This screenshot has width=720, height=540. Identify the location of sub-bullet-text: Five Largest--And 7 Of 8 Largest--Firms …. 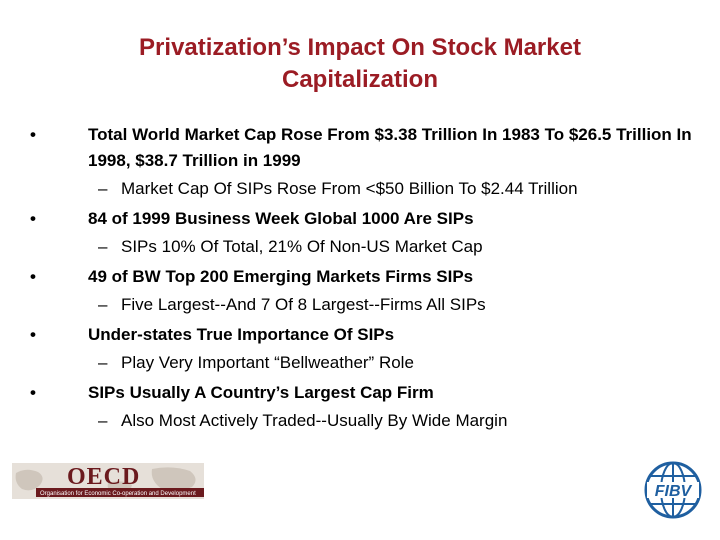
(303, 304).